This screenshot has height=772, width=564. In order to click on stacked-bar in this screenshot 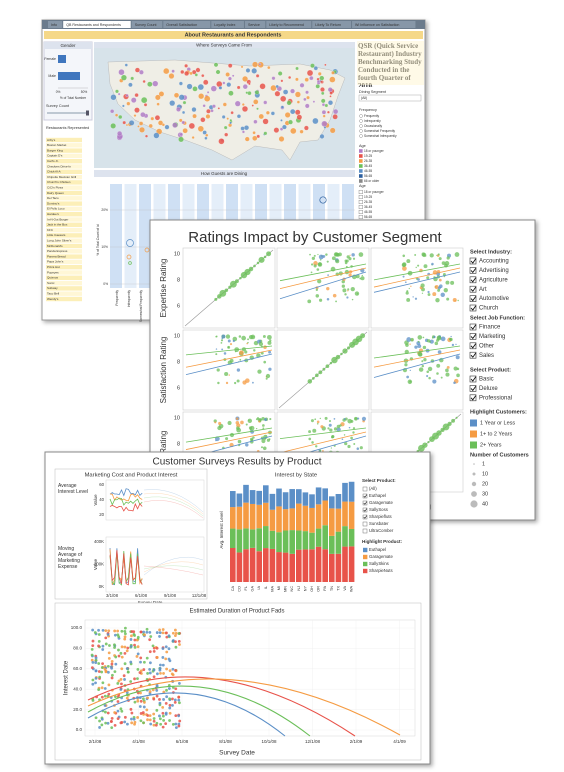, I will do `click(351, 564)`.